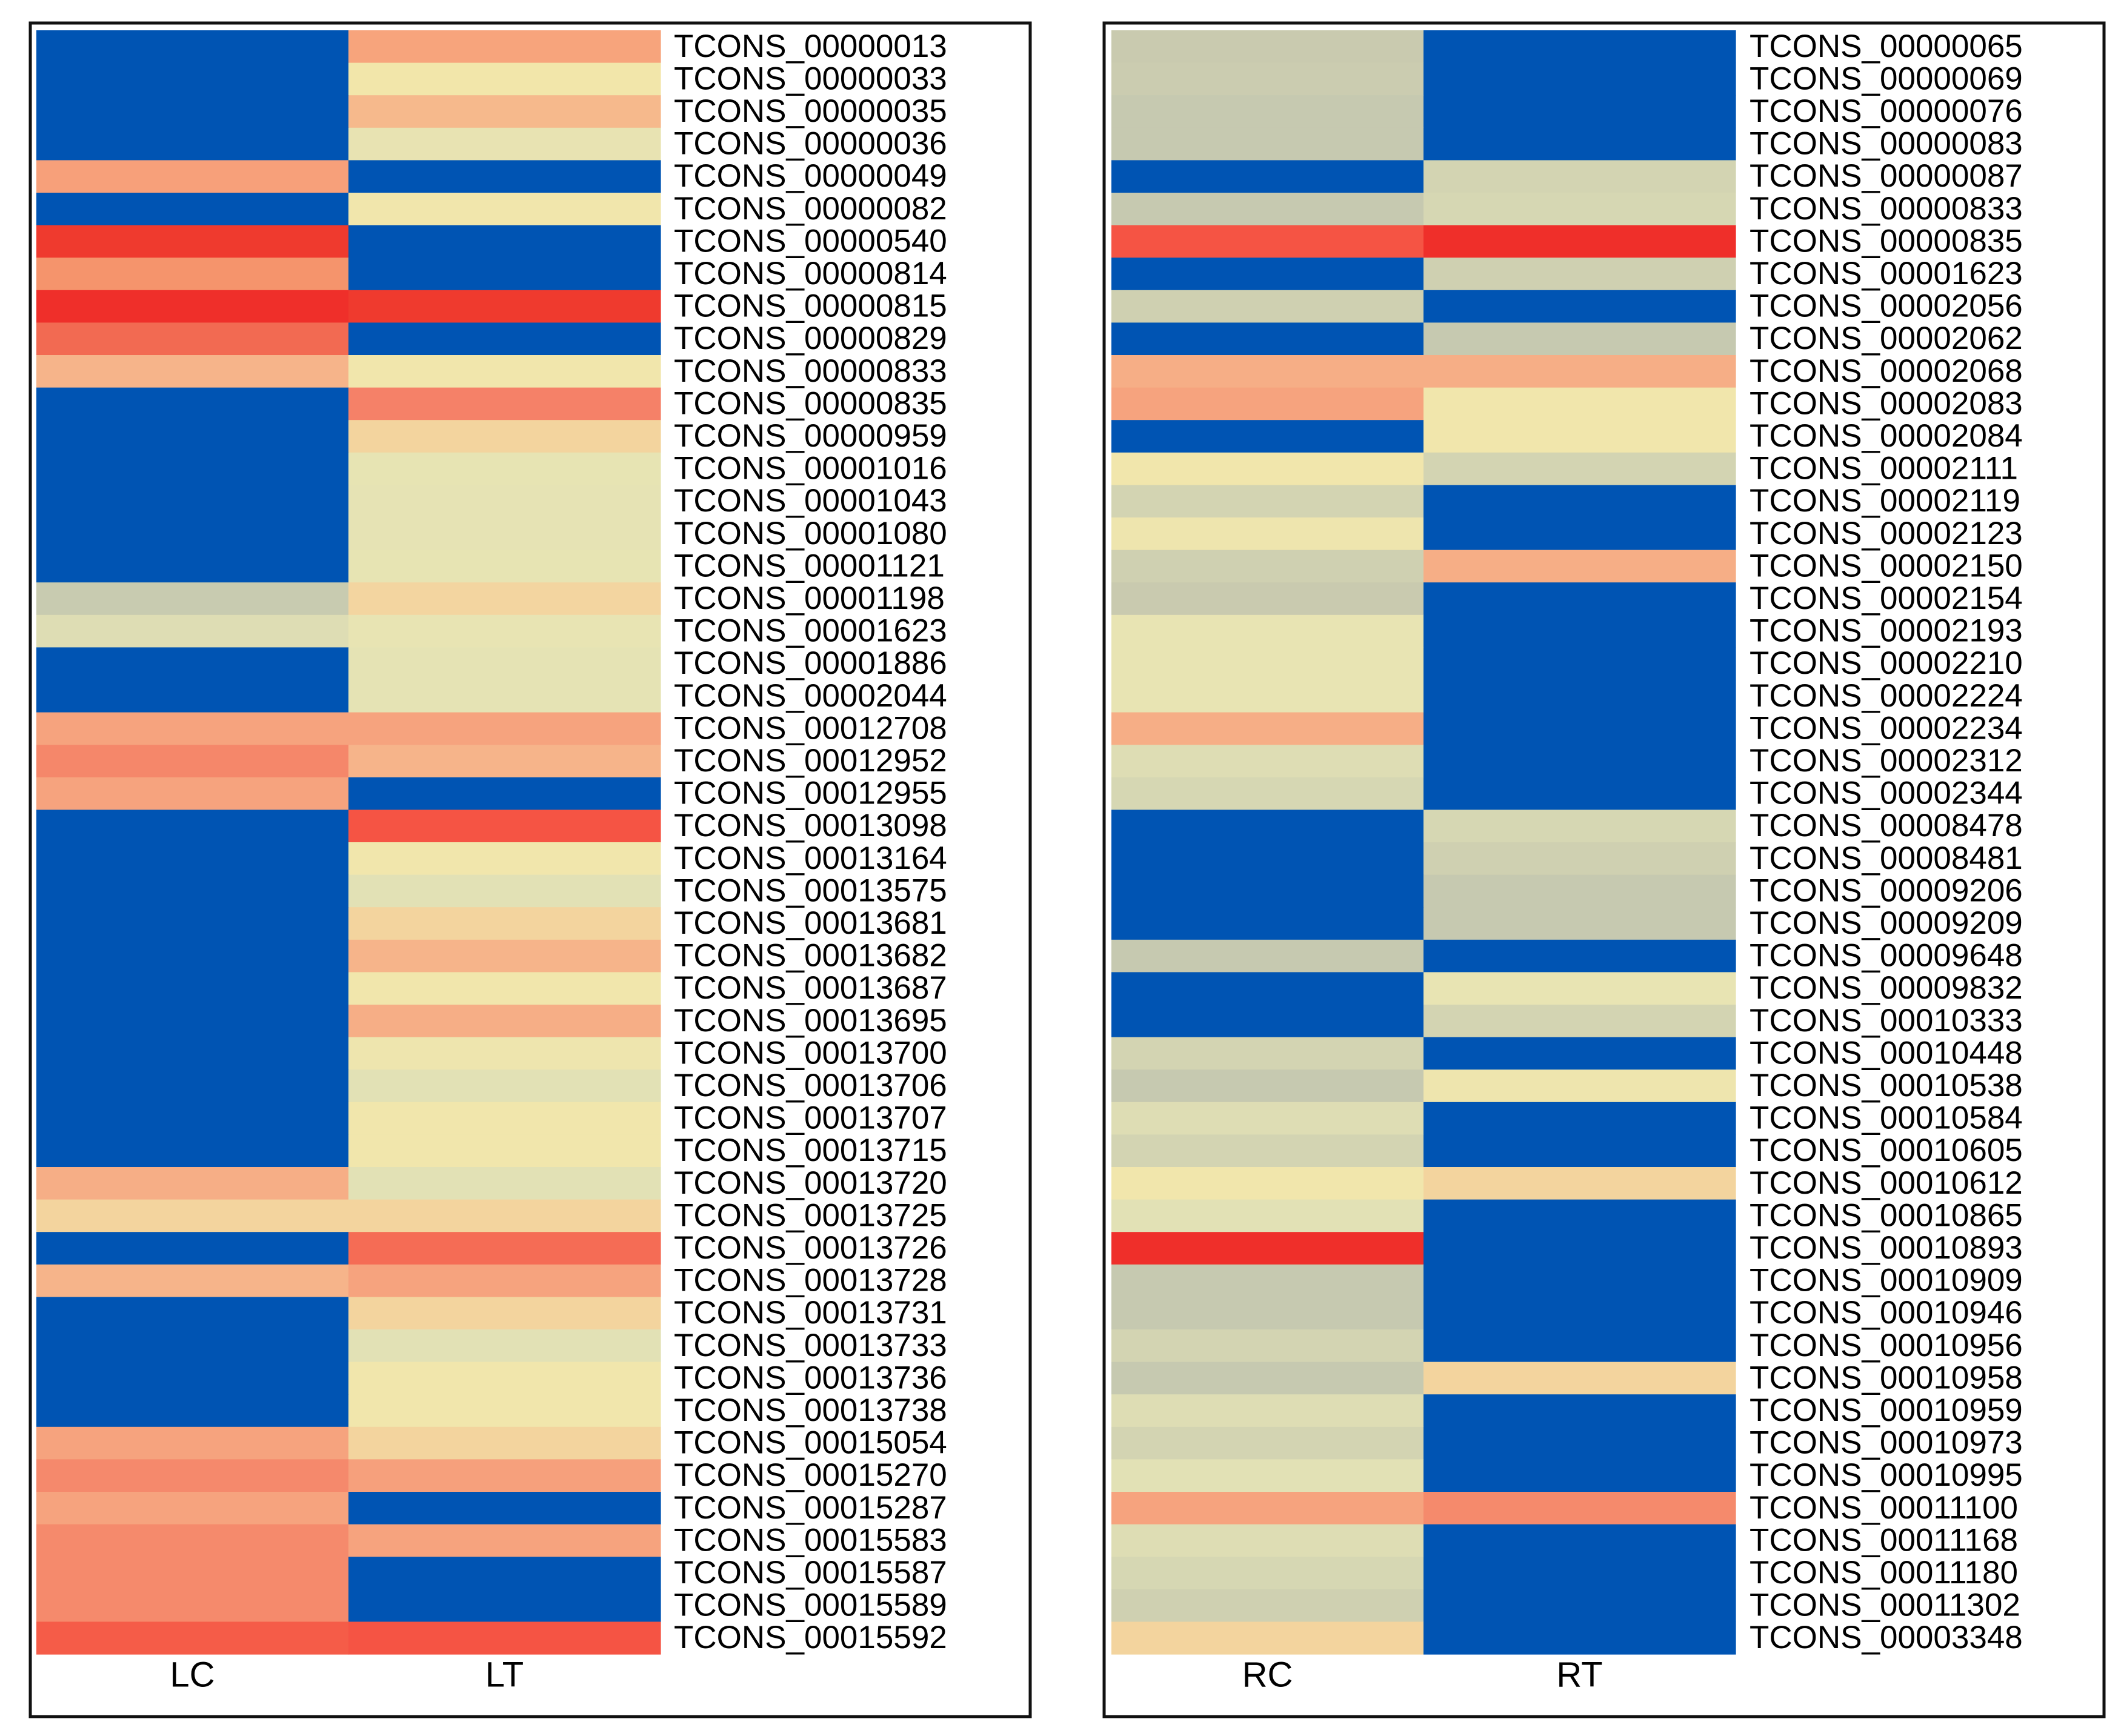 The image size is (2121, 1736). Describe the element at coordinates (1886, 78) in the screenshot. I see `row-label: TCONS_00000069` at that location.